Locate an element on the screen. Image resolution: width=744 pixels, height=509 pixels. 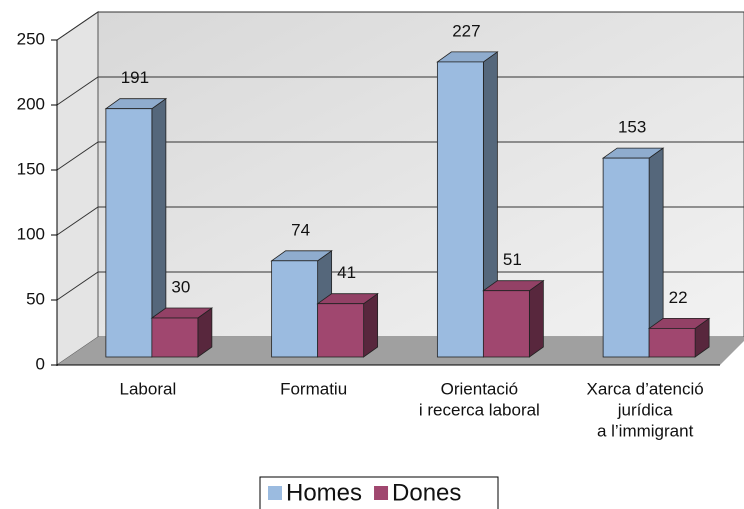
x-tick-label: jurídica is located at coordinates (645, 409).